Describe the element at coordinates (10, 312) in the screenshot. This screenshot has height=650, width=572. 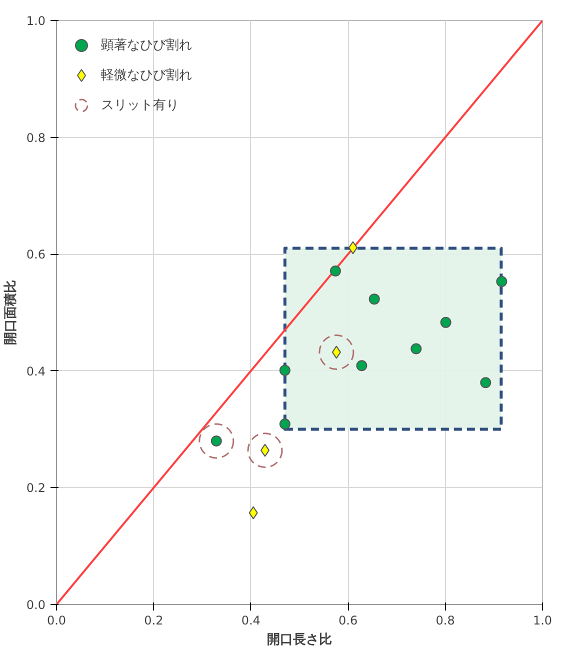
I see `y-axis-title: 開口面積比` at that location.